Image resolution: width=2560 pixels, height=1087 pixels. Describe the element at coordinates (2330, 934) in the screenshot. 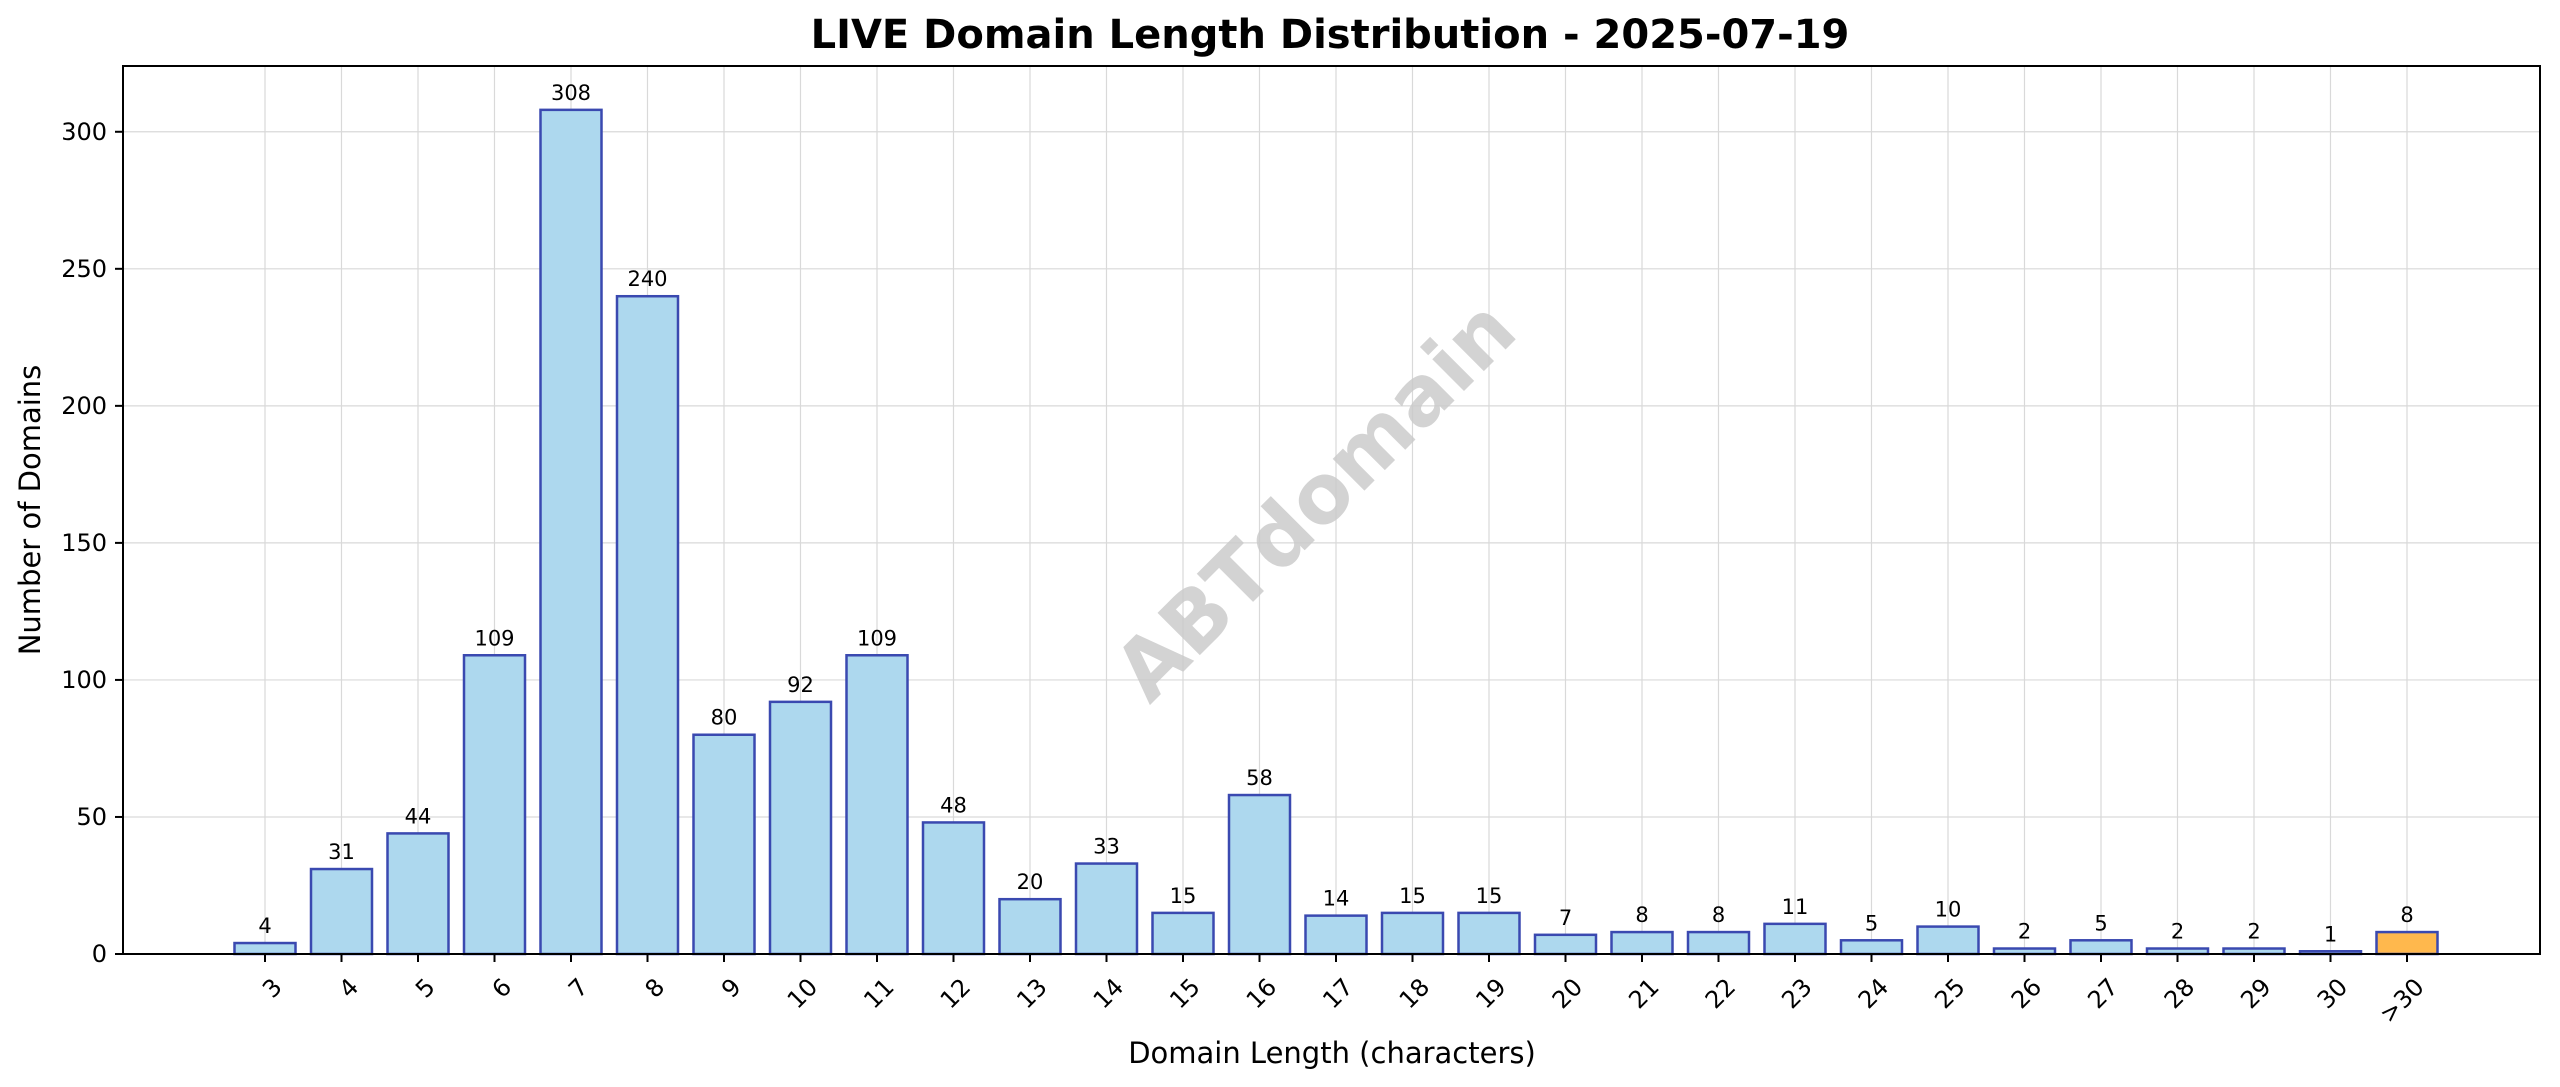

I see `data-label-30: 1` at that location.